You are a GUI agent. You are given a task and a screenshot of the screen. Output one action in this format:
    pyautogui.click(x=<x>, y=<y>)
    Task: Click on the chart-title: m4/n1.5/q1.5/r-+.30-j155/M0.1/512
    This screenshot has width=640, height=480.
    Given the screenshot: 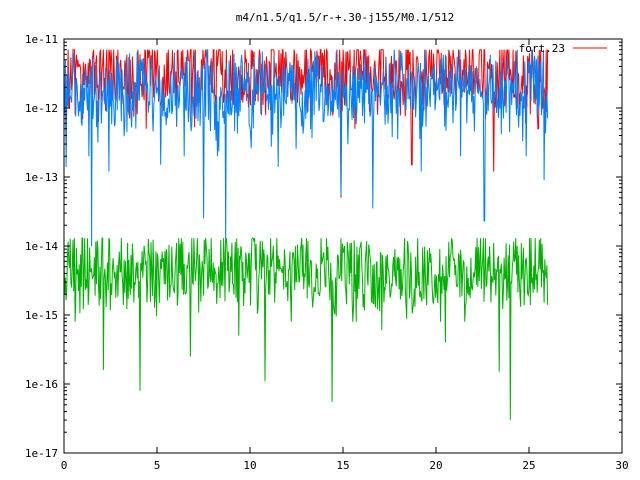 What is the action you would take?
    pyautogui.click(x=345, y=17)
    